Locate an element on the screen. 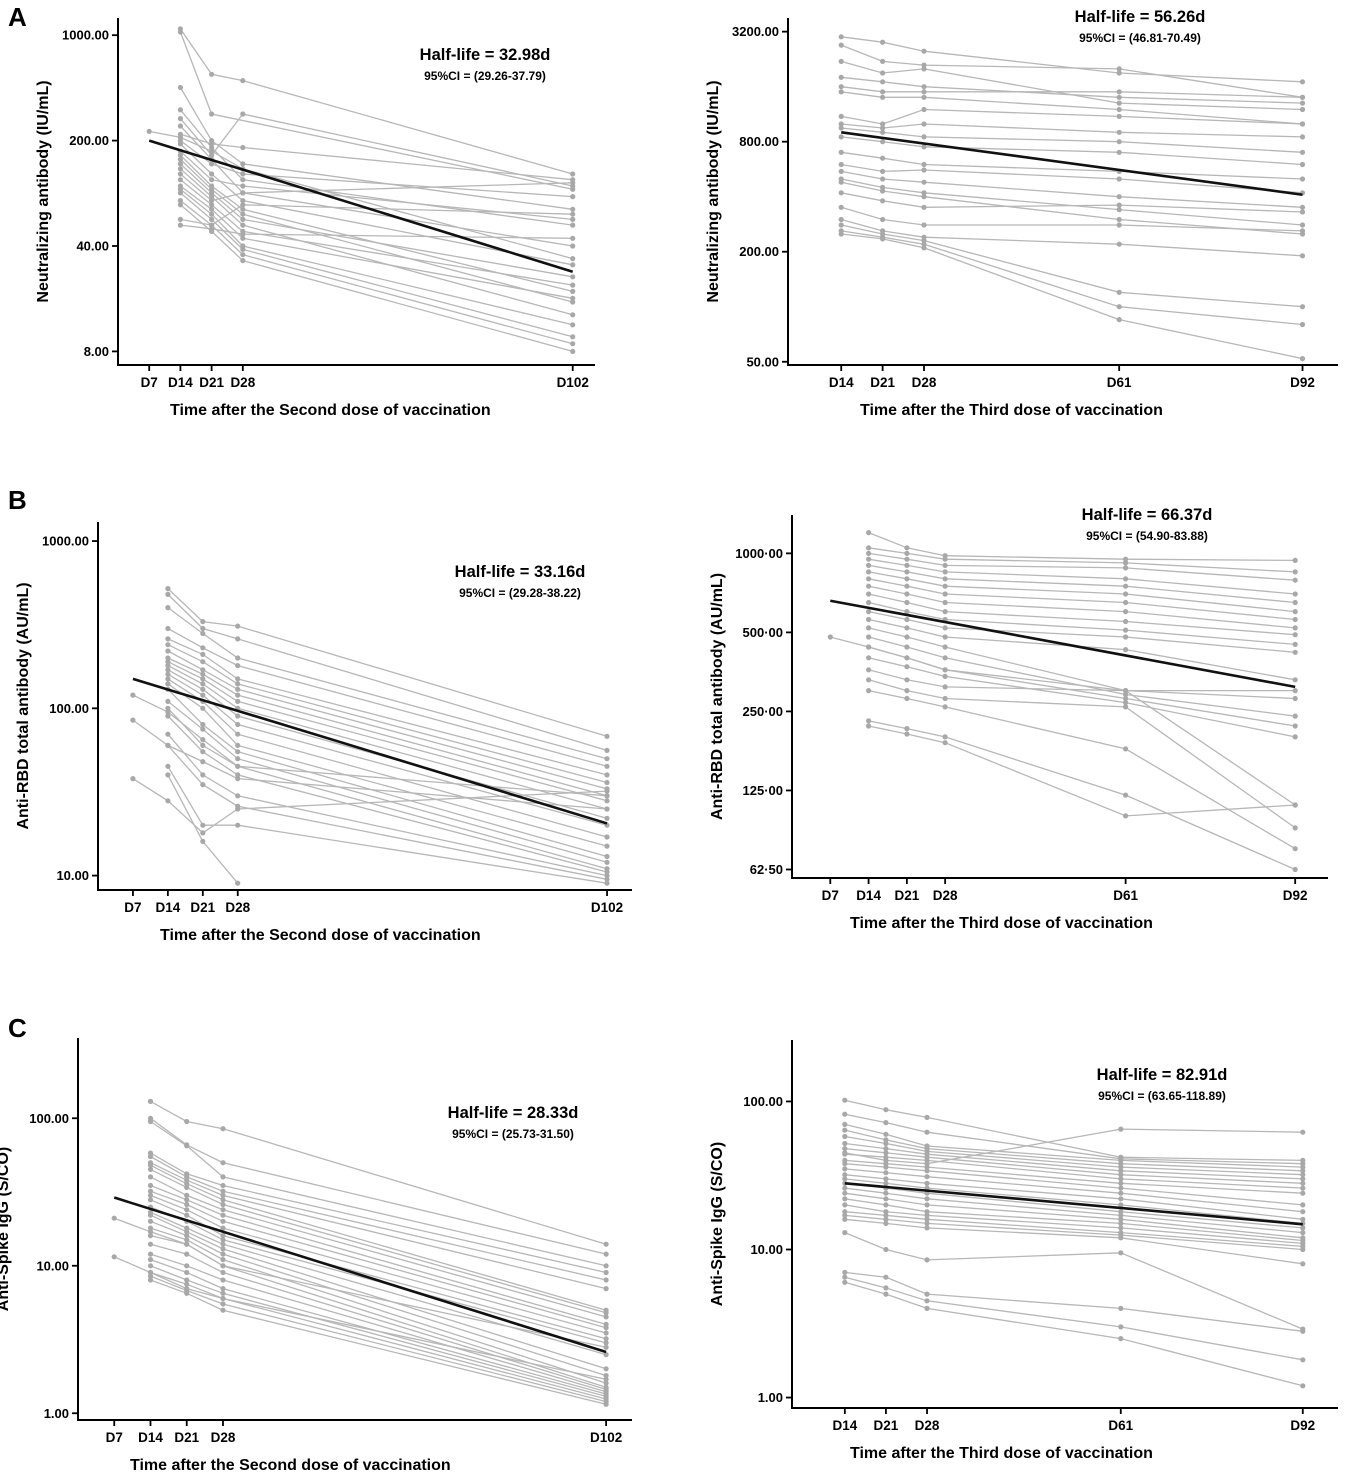 This screenshot has width=1362, height=1477. x-tick-label: D7 is located at coordinates (830, 895).